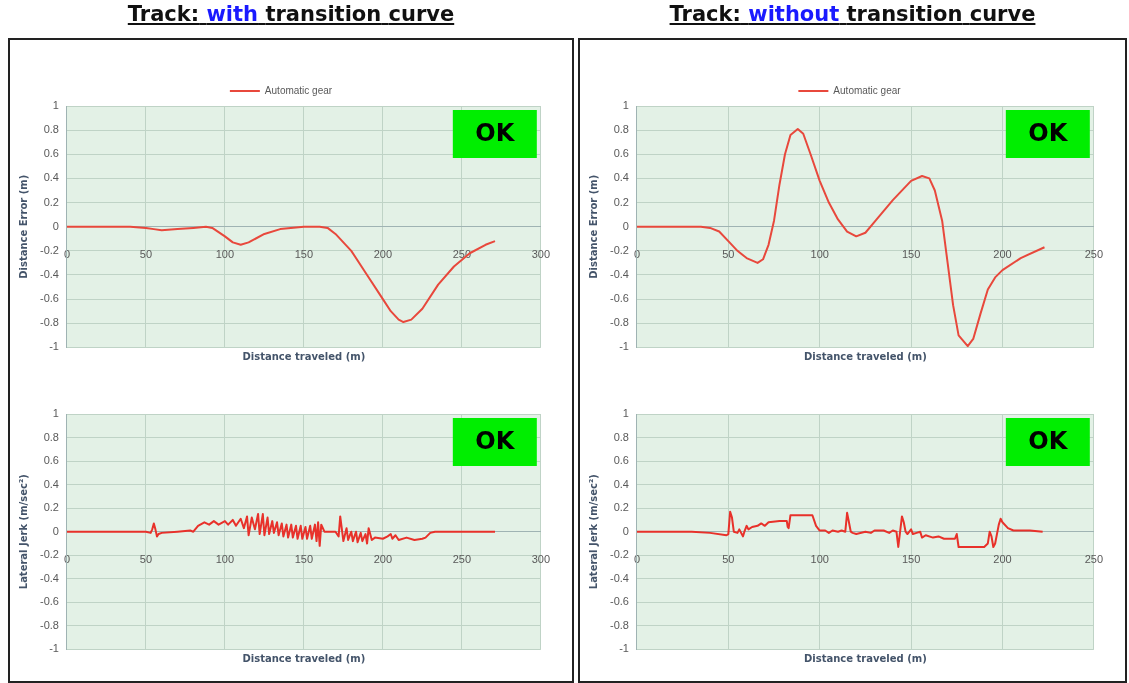  What do you see at coordinates (291, 14) in the screenshot?
I see `chart-title: Track: with transition curve` at bounding box center [291, 14].